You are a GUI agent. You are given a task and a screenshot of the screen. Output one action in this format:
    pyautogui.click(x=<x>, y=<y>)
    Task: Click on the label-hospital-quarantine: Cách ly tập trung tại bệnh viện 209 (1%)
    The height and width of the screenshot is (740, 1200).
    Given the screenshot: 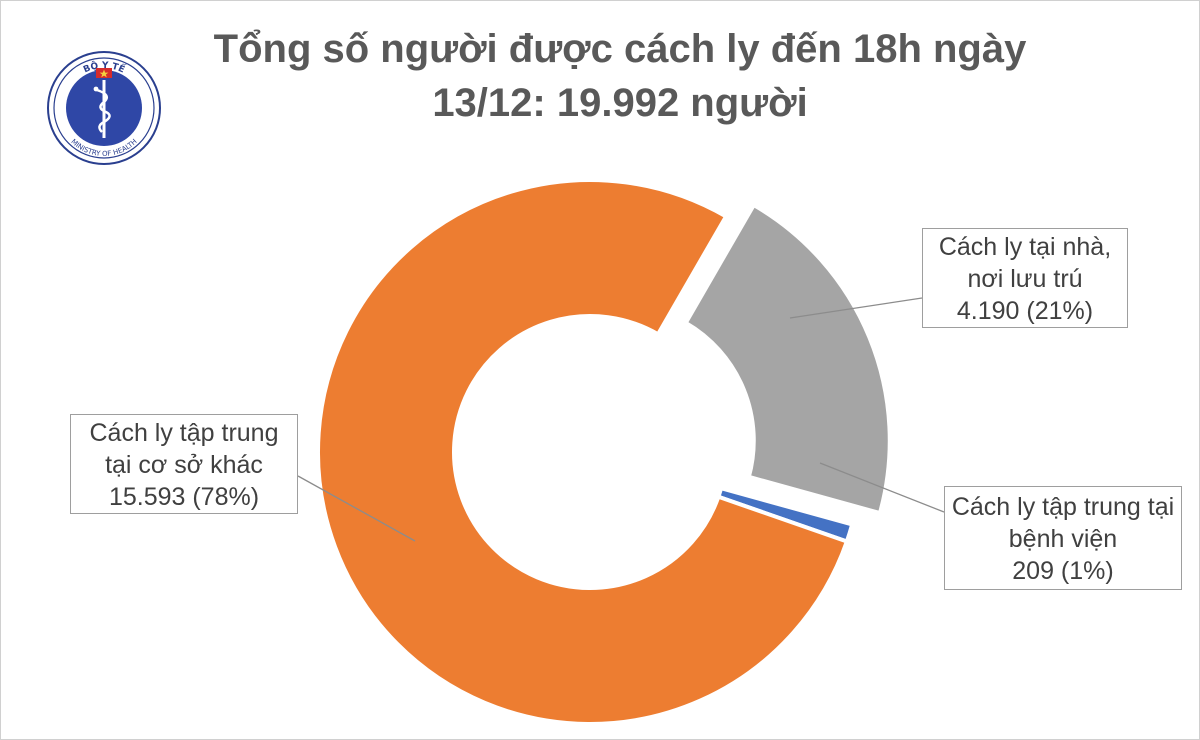 What is the action you would take?
    pyautogui.click(x=1063, y=538)
    